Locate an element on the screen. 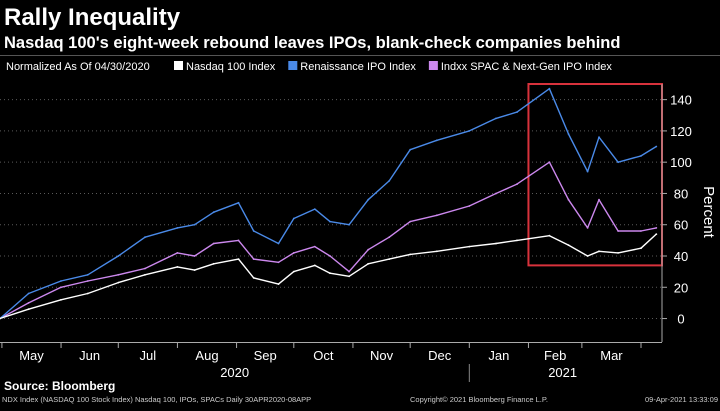  y-tick-label: 40 is located at coordinates (681, 256).